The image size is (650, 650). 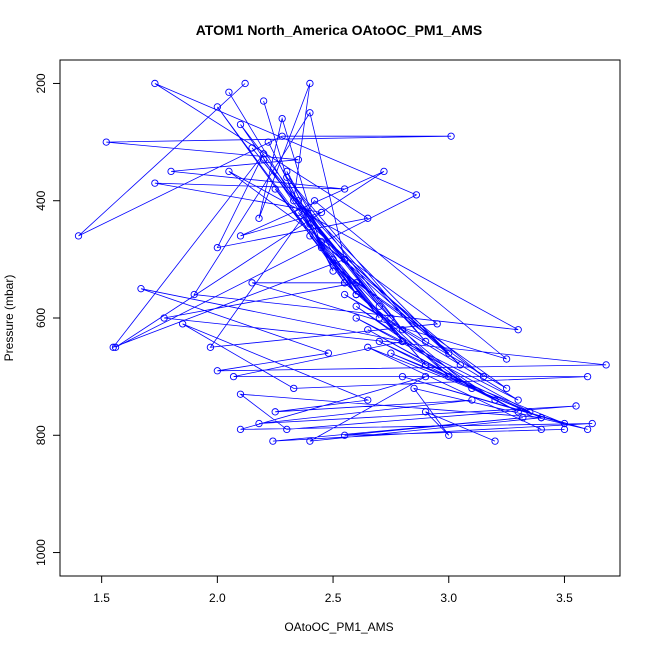 What do you see at coordinates (448, 598) in the screenshot?
I see `x-tick-label: 3.0` at bounding box center [448, 598].